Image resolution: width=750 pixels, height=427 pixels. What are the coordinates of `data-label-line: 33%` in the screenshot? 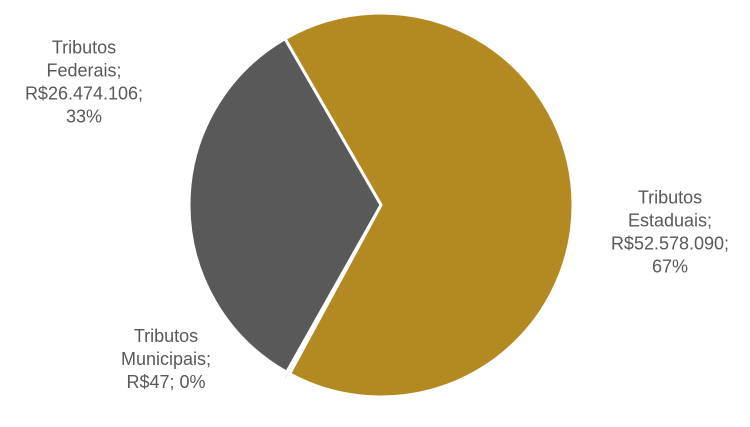 It's located at (84, 117).